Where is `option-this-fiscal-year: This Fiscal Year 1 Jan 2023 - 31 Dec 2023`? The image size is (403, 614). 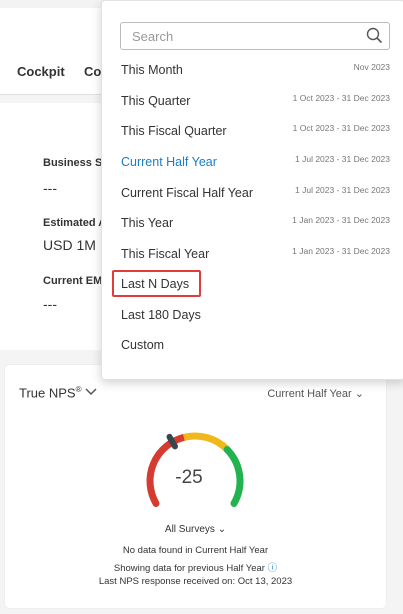 option-this-fiscal-year: This Fiscal Year 1 Jan 2023 - 31 Dec 2023 is located at coordinates (252, 254).